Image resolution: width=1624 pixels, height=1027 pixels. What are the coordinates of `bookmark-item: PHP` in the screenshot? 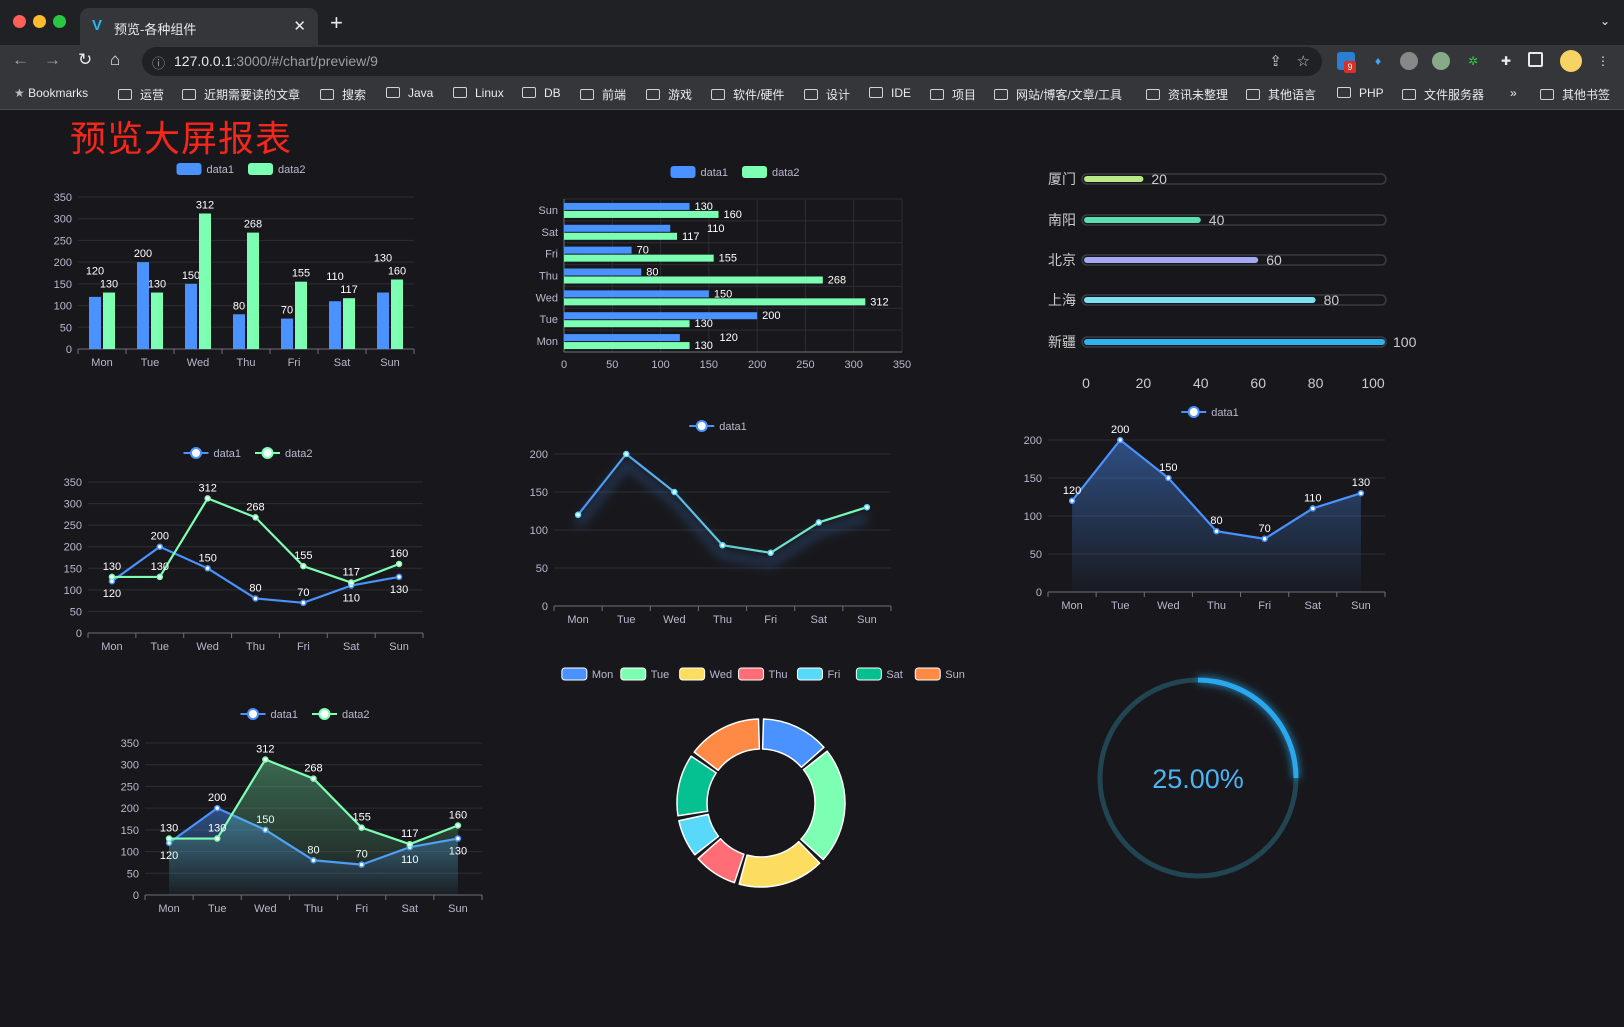 It's located at (1360, 93).